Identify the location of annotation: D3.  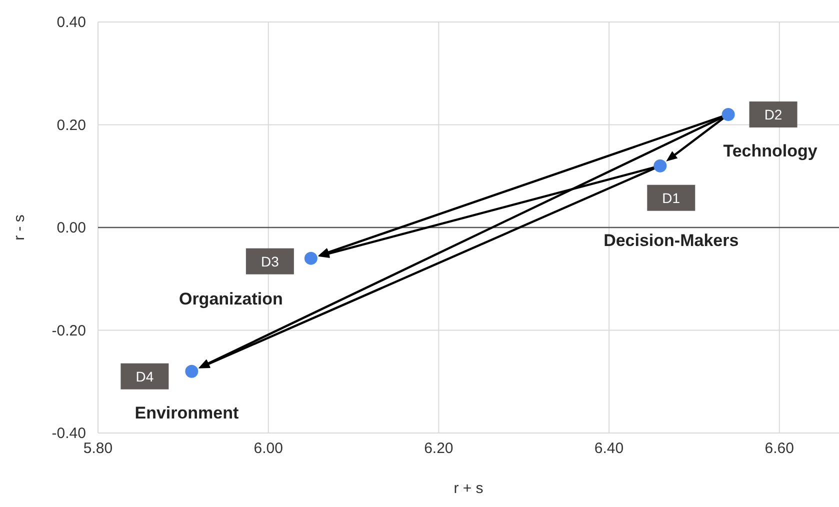
(270, 261).